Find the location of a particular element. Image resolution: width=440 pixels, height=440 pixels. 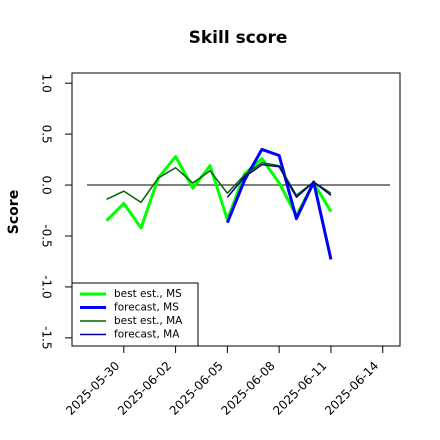

legend-label: forecast, MS is located at coordinates (146, 308).